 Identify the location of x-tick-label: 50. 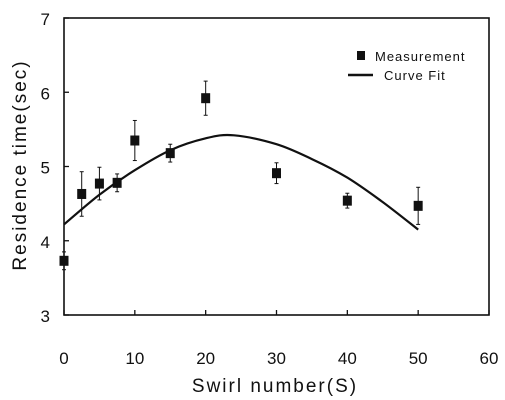
(418, 358).